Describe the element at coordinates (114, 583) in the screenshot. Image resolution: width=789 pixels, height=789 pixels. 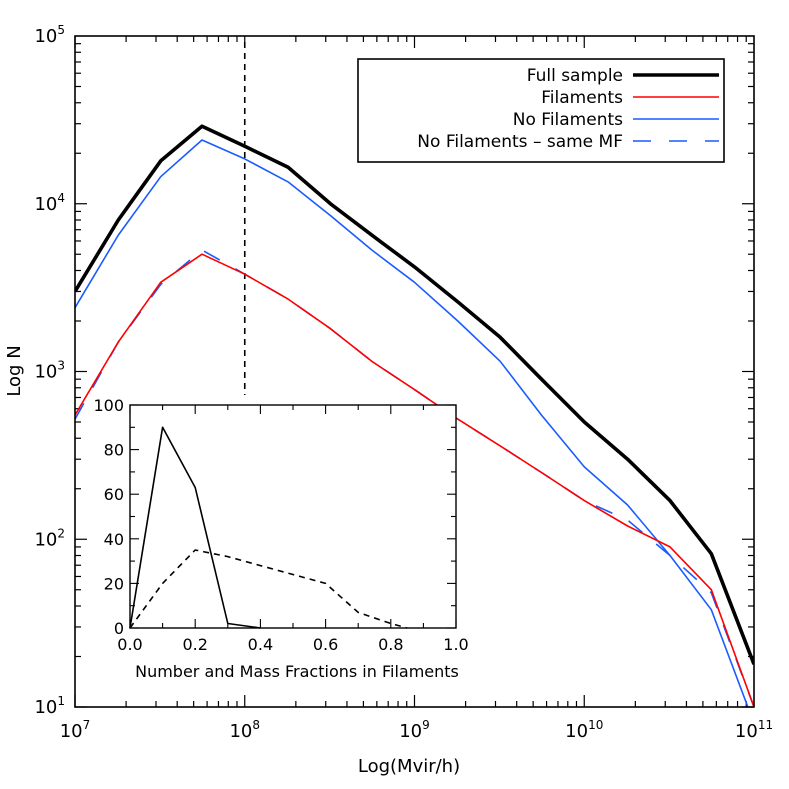
I see `inset-y-tick-label: 20` at that location.